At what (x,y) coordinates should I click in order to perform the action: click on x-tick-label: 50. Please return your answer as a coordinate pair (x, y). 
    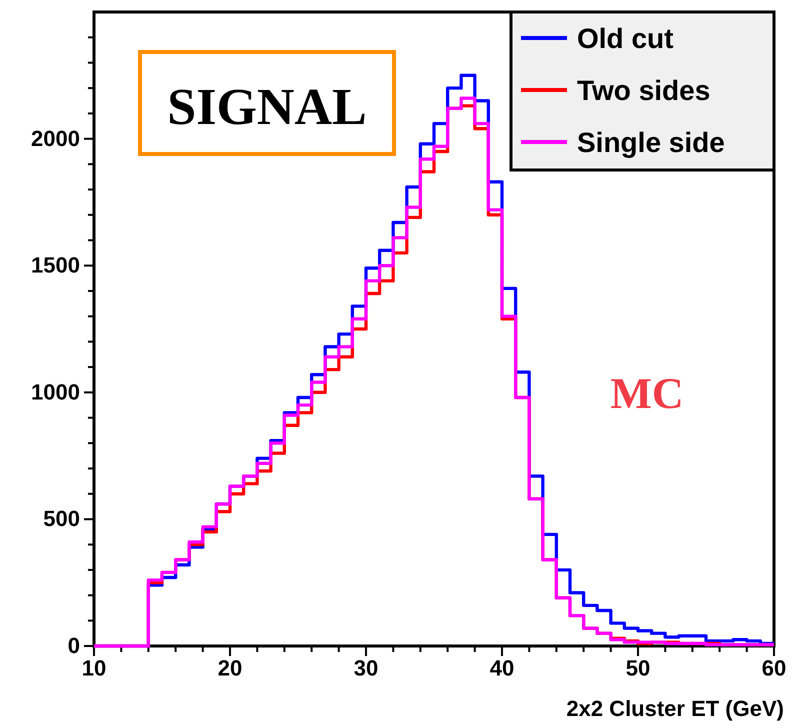
    Looking at the image, I should click on (638, 668).